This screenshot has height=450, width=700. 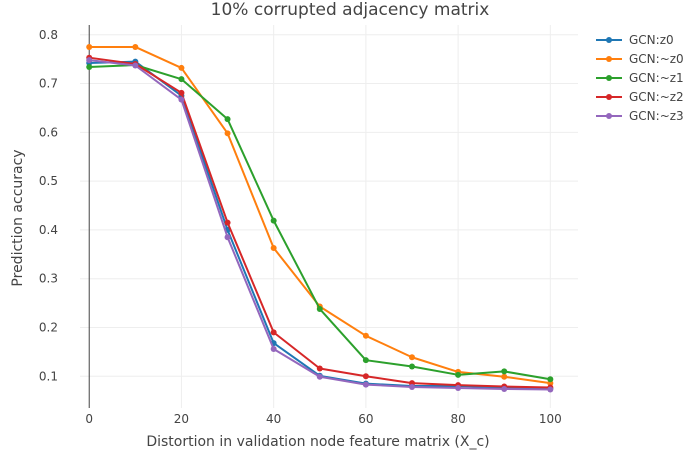 I want to click on x-tick-label: 100, so click(x=550, y=419).